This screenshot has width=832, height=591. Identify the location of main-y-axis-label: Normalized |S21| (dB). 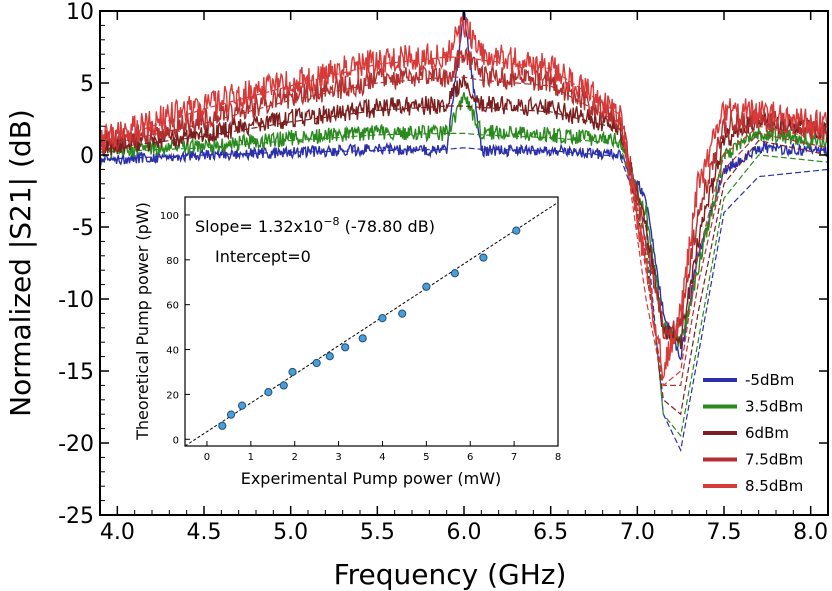
(20, 263).